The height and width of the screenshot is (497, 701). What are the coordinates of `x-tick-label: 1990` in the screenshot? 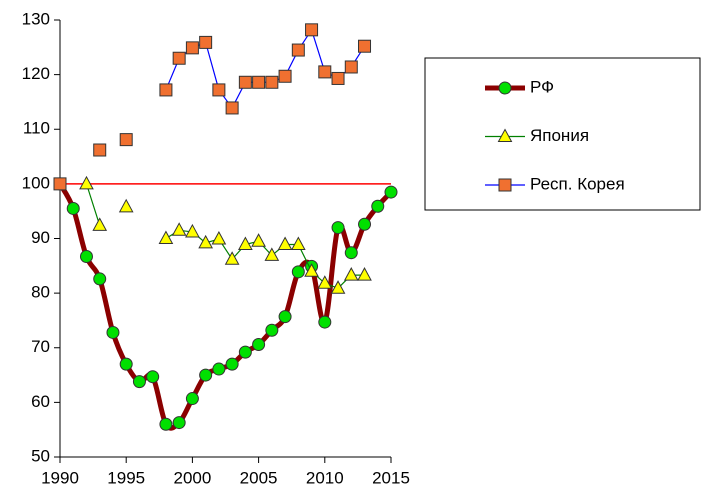 It's located at (60, 477).